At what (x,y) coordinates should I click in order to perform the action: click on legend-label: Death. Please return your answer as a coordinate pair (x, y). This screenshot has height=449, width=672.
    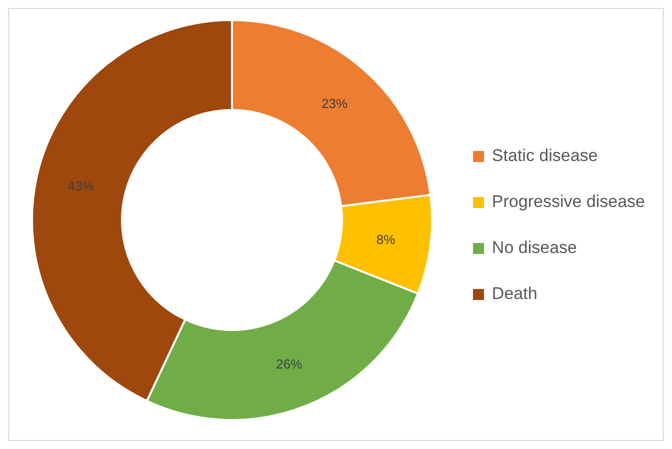
    Looking at the image, I should click on (515, 293).